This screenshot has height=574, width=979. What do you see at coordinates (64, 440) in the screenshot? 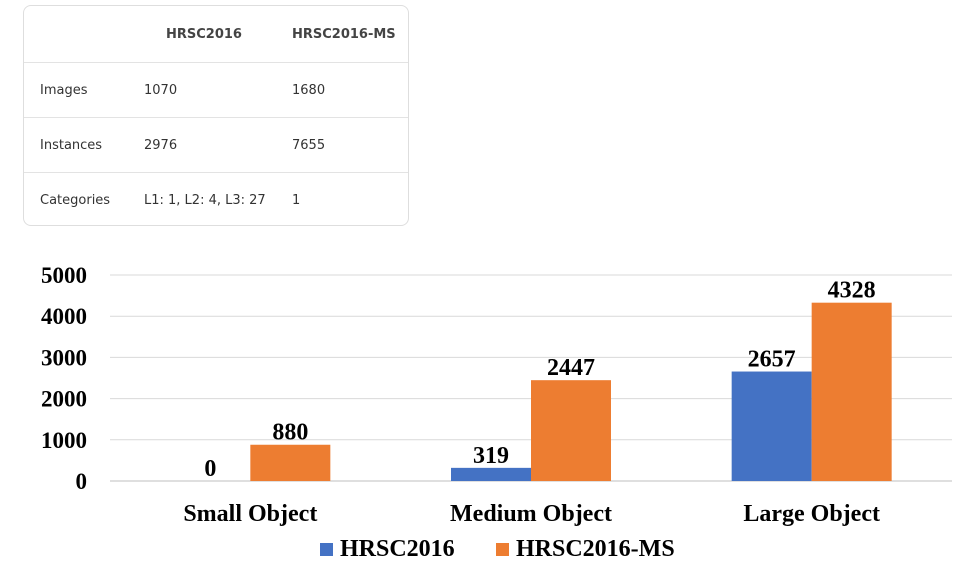
I see `y-tick-label: 1000` at bounding box center [64, 440].